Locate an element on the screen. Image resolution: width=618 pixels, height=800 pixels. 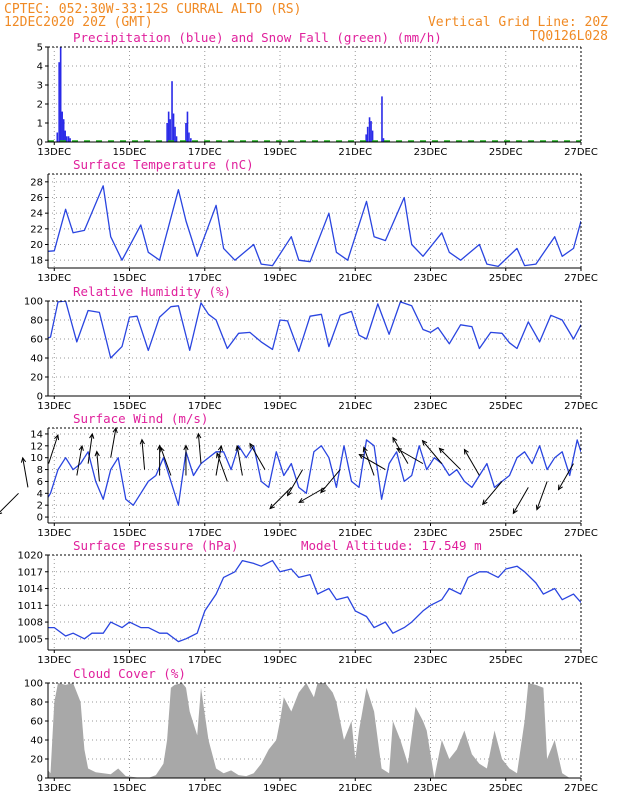
series-temp is located at coordinates (314, 226).